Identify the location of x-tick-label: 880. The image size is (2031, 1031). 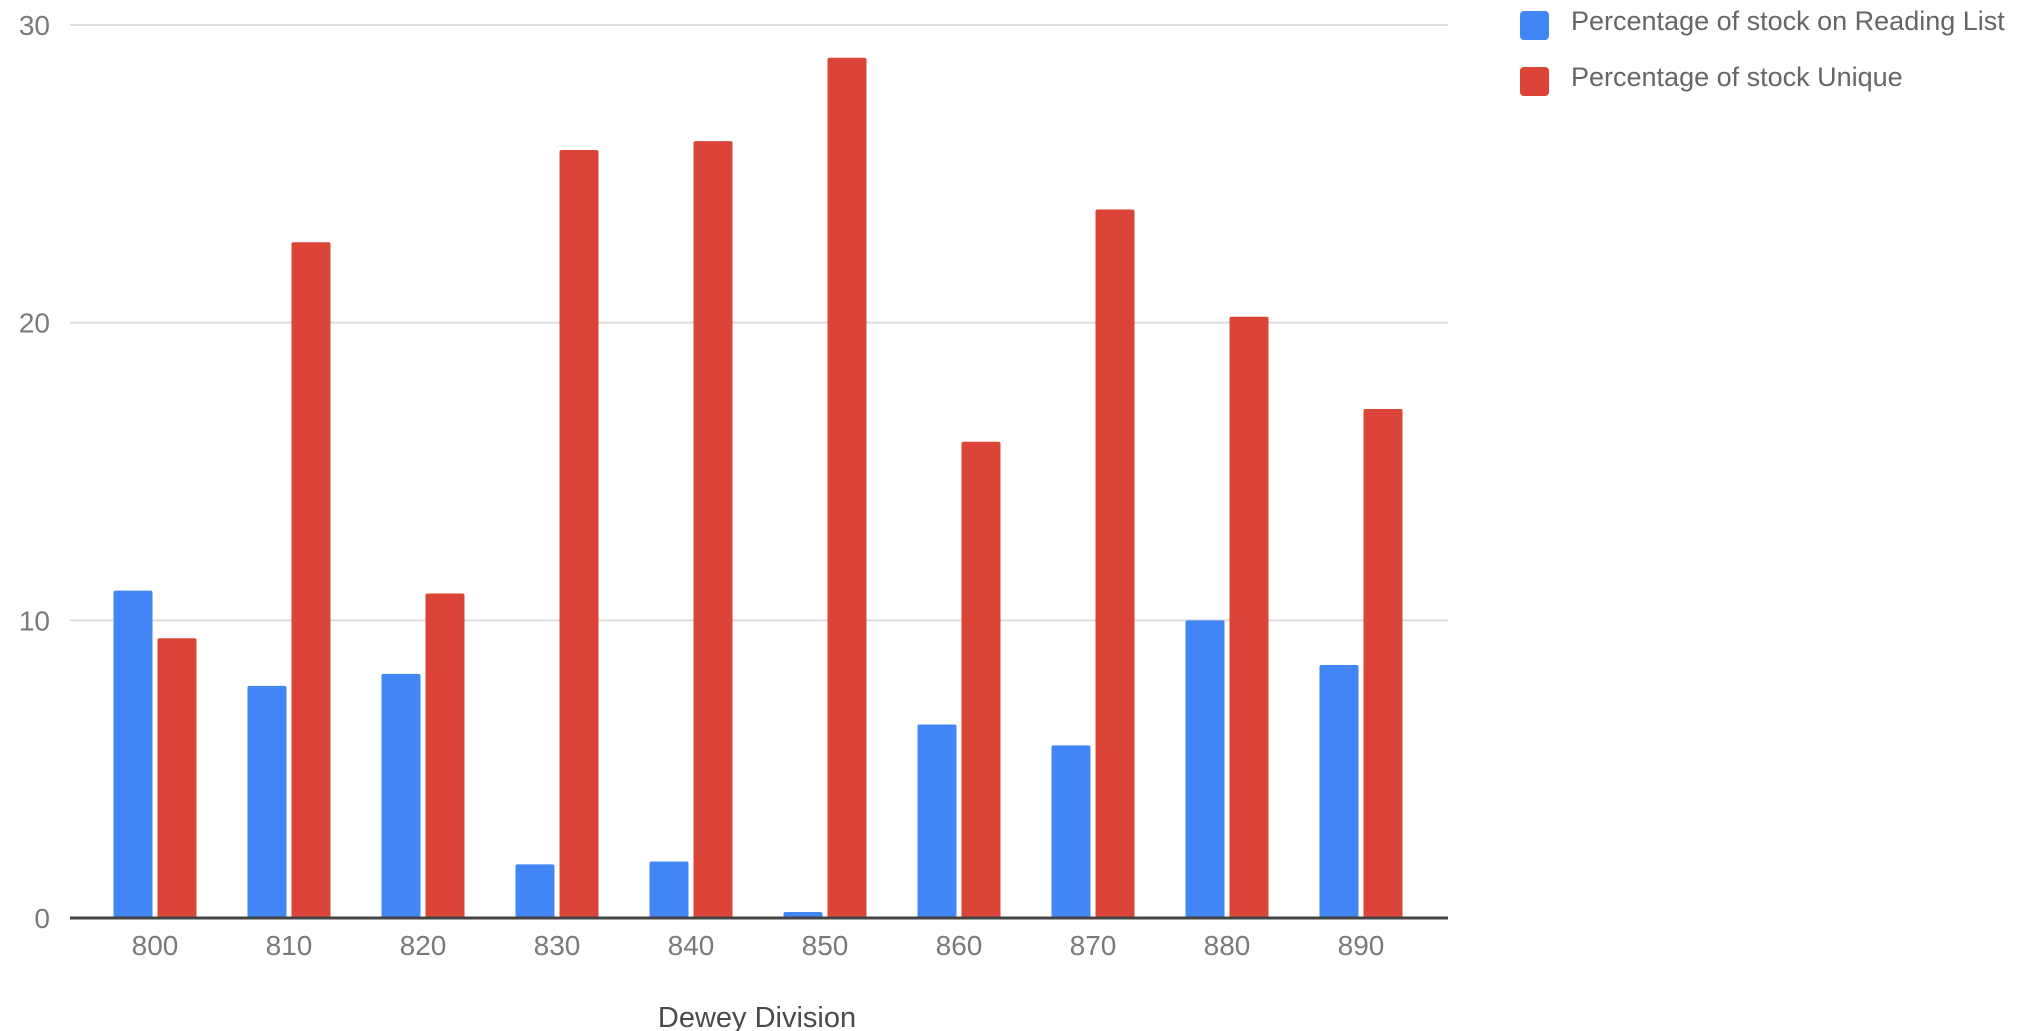
(1227, 945).